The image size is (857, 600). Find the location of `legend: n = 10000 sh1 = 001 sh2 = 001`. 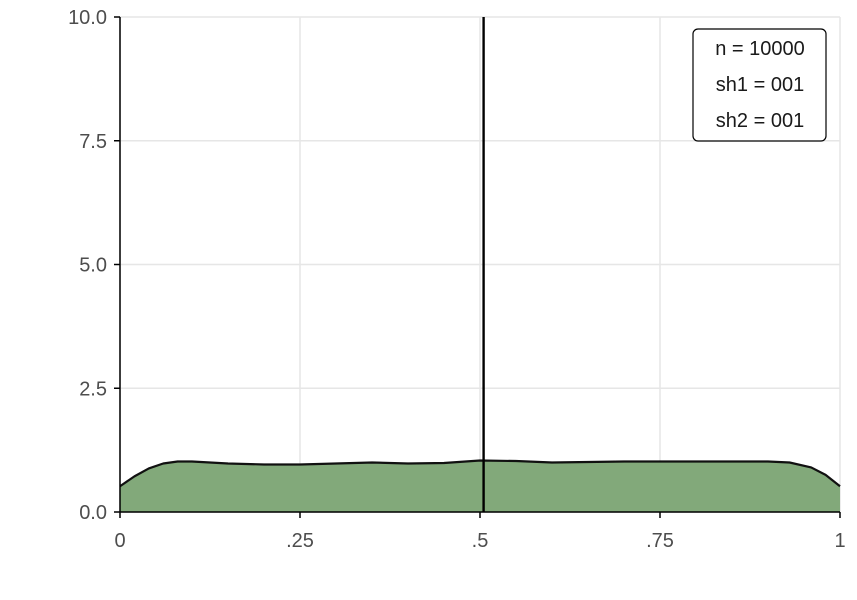

legend: n = 10000 sh1 = 001 sh2 = 001 is located at coordinates (759, 85).